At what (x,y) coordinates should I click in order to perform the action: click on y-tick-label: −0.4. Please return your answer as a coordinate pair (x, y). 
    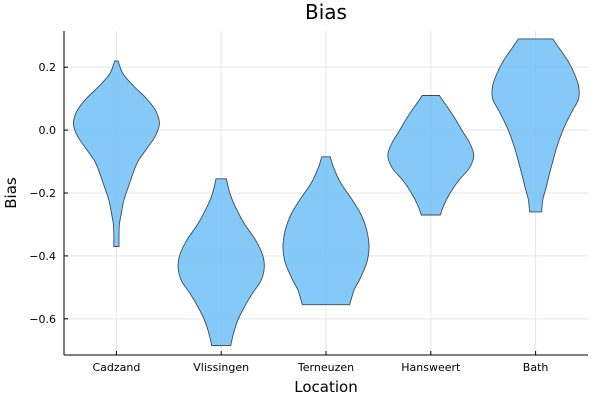
    Looking at the image, I should click on (42, 256).